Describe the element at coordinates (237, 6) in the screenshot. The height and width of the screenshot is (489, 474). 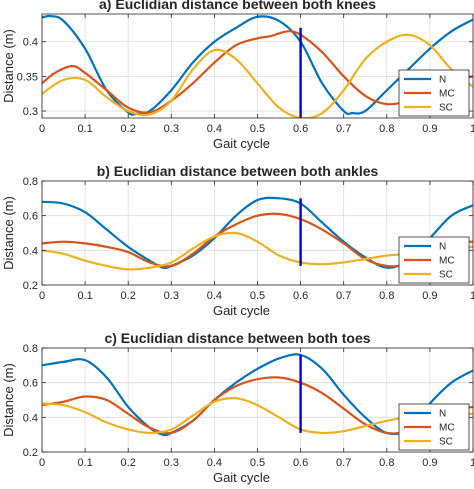
I see `chart-title: a) Euclidian distance between both knees` at that location.